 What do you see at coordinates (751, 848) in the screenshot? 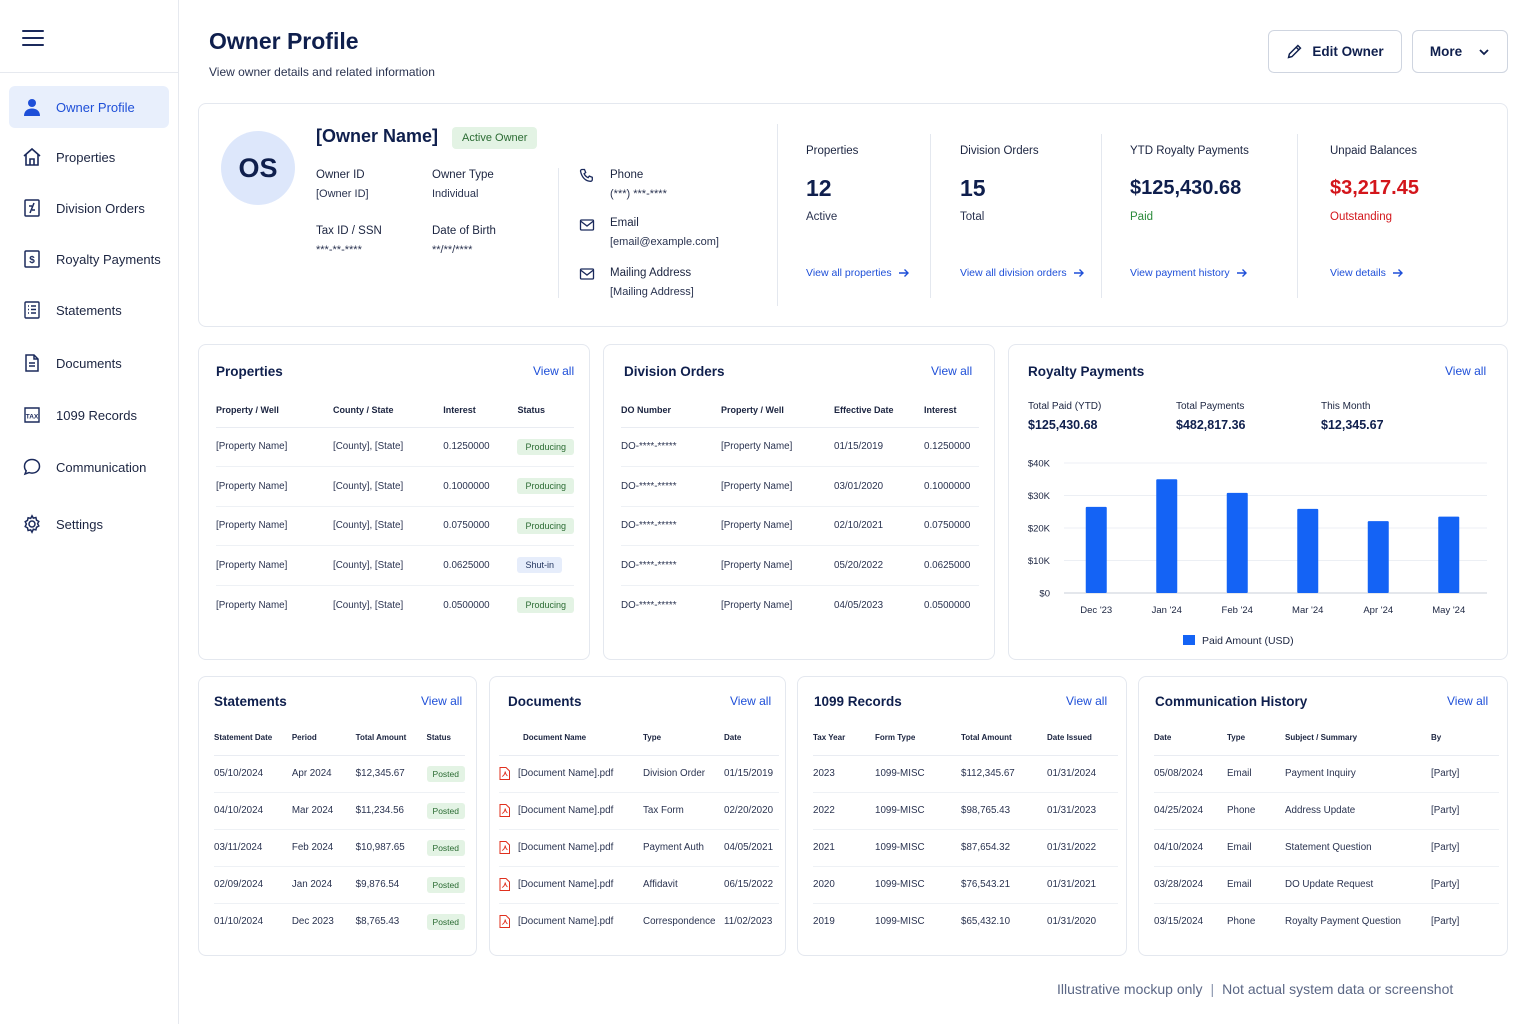
I see `table-cell: 04/05/2021` at bounding box center [751, 848].